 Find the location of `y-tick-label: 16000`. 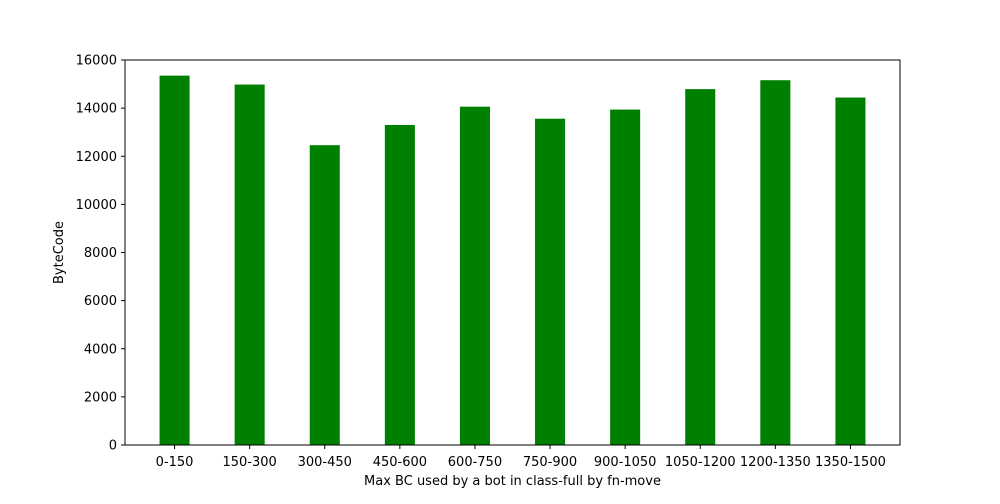

y-tick-label: 16000 is located at coordinates (96, 61).